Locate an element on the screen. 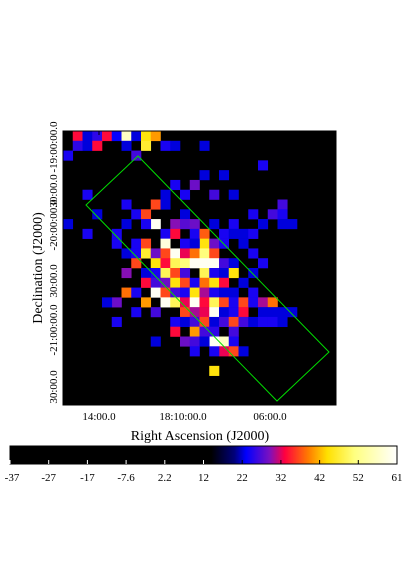 This screenshot has height=576, width=407. colorbar-tick-label: 2.2 is located at coordinates (165, 478).